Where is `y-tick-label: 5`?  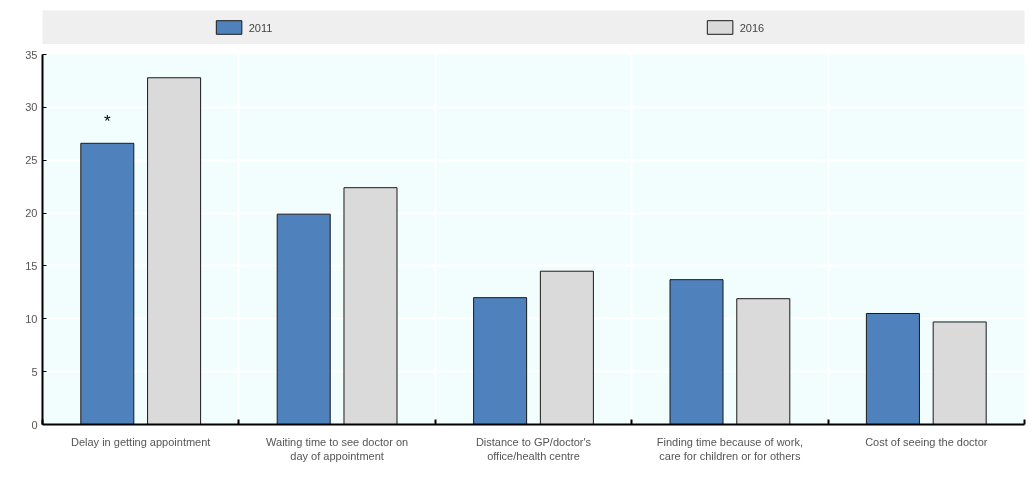 y-tick-label: 5 is located at coordinates (34, 371).